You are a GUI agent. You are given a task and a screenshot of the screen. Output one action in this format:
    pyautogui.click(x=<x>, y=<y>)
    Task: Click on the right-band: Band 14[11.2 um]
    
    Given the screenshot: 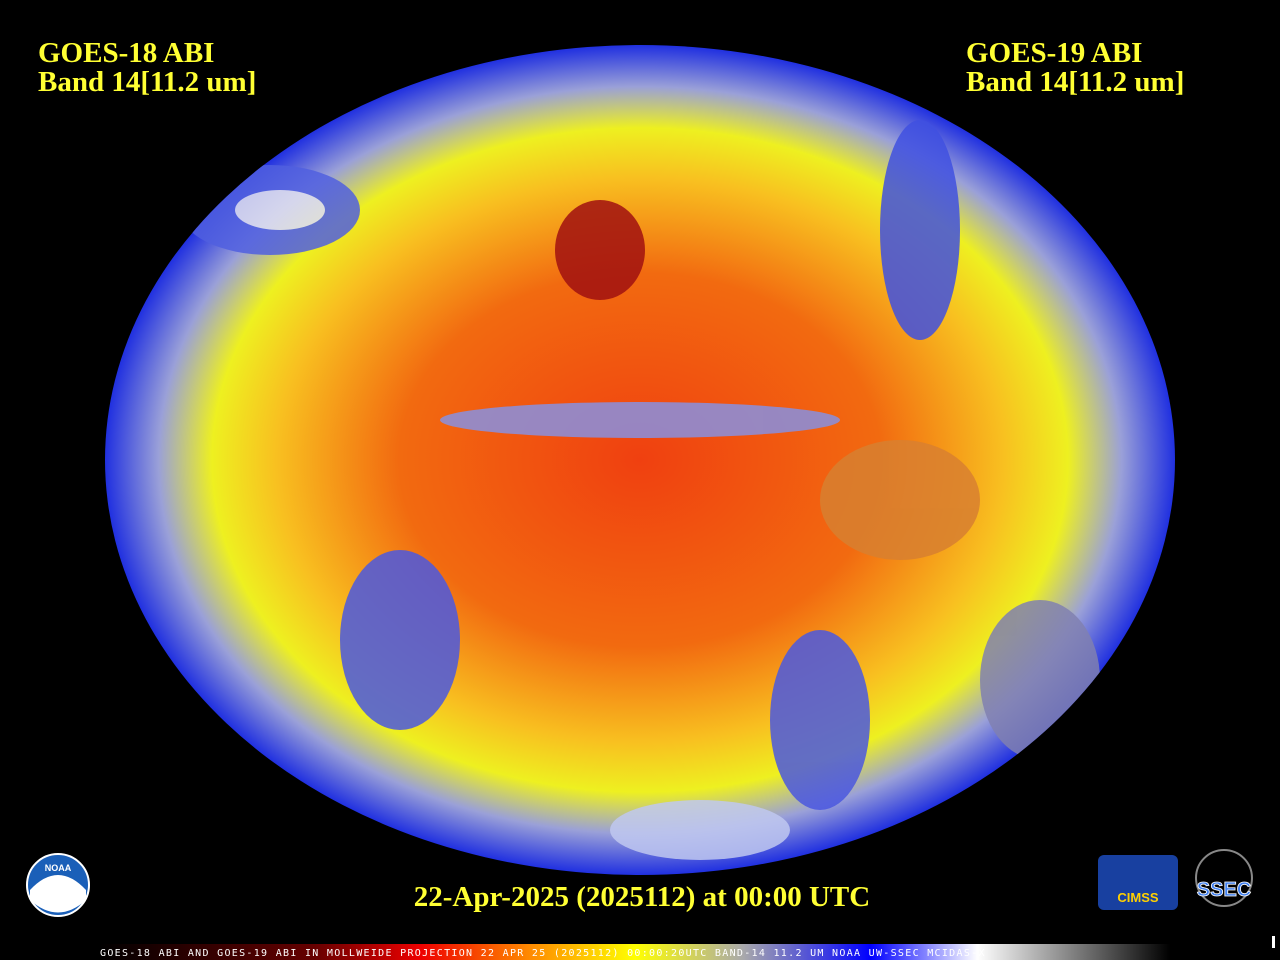 What is the action you would take?
    pyautogui.click(x=1075, y=82)
    